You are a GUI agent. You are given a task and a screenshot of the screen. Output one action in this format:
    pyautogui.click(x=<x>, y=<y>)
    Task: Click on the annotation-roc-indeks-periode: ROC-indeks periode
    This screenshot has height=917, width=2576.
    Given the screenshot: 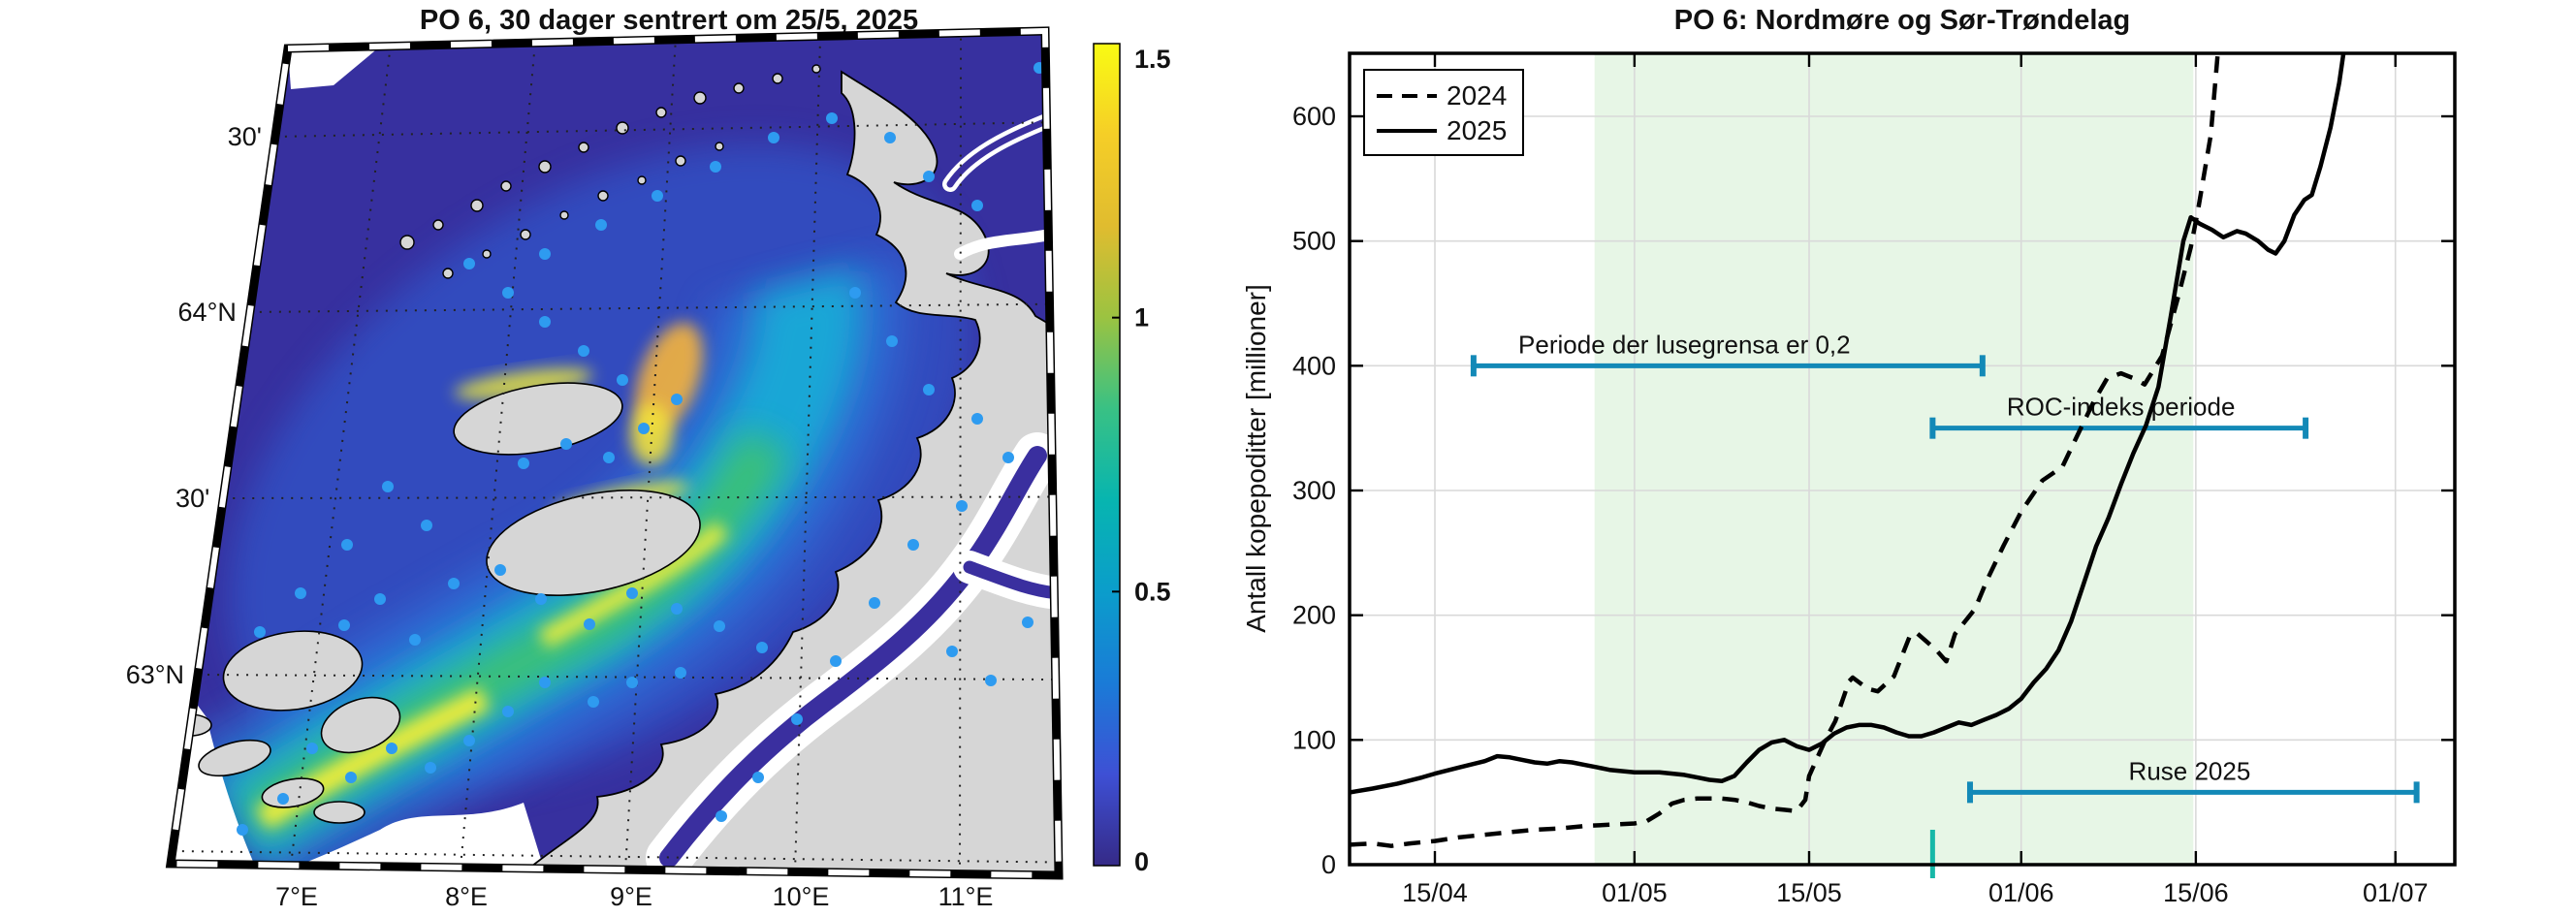 What is the action you would take?
    pyautogui.click(x=2119, y=416)
    